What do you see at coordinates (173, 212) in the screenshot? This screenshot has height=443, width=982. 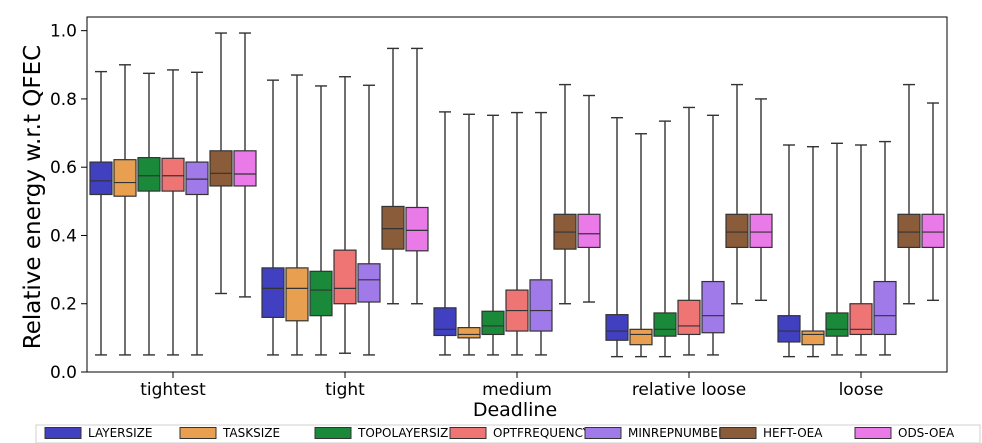 I see `box-optfrequency-tightest` at bounding box center [173, 212].